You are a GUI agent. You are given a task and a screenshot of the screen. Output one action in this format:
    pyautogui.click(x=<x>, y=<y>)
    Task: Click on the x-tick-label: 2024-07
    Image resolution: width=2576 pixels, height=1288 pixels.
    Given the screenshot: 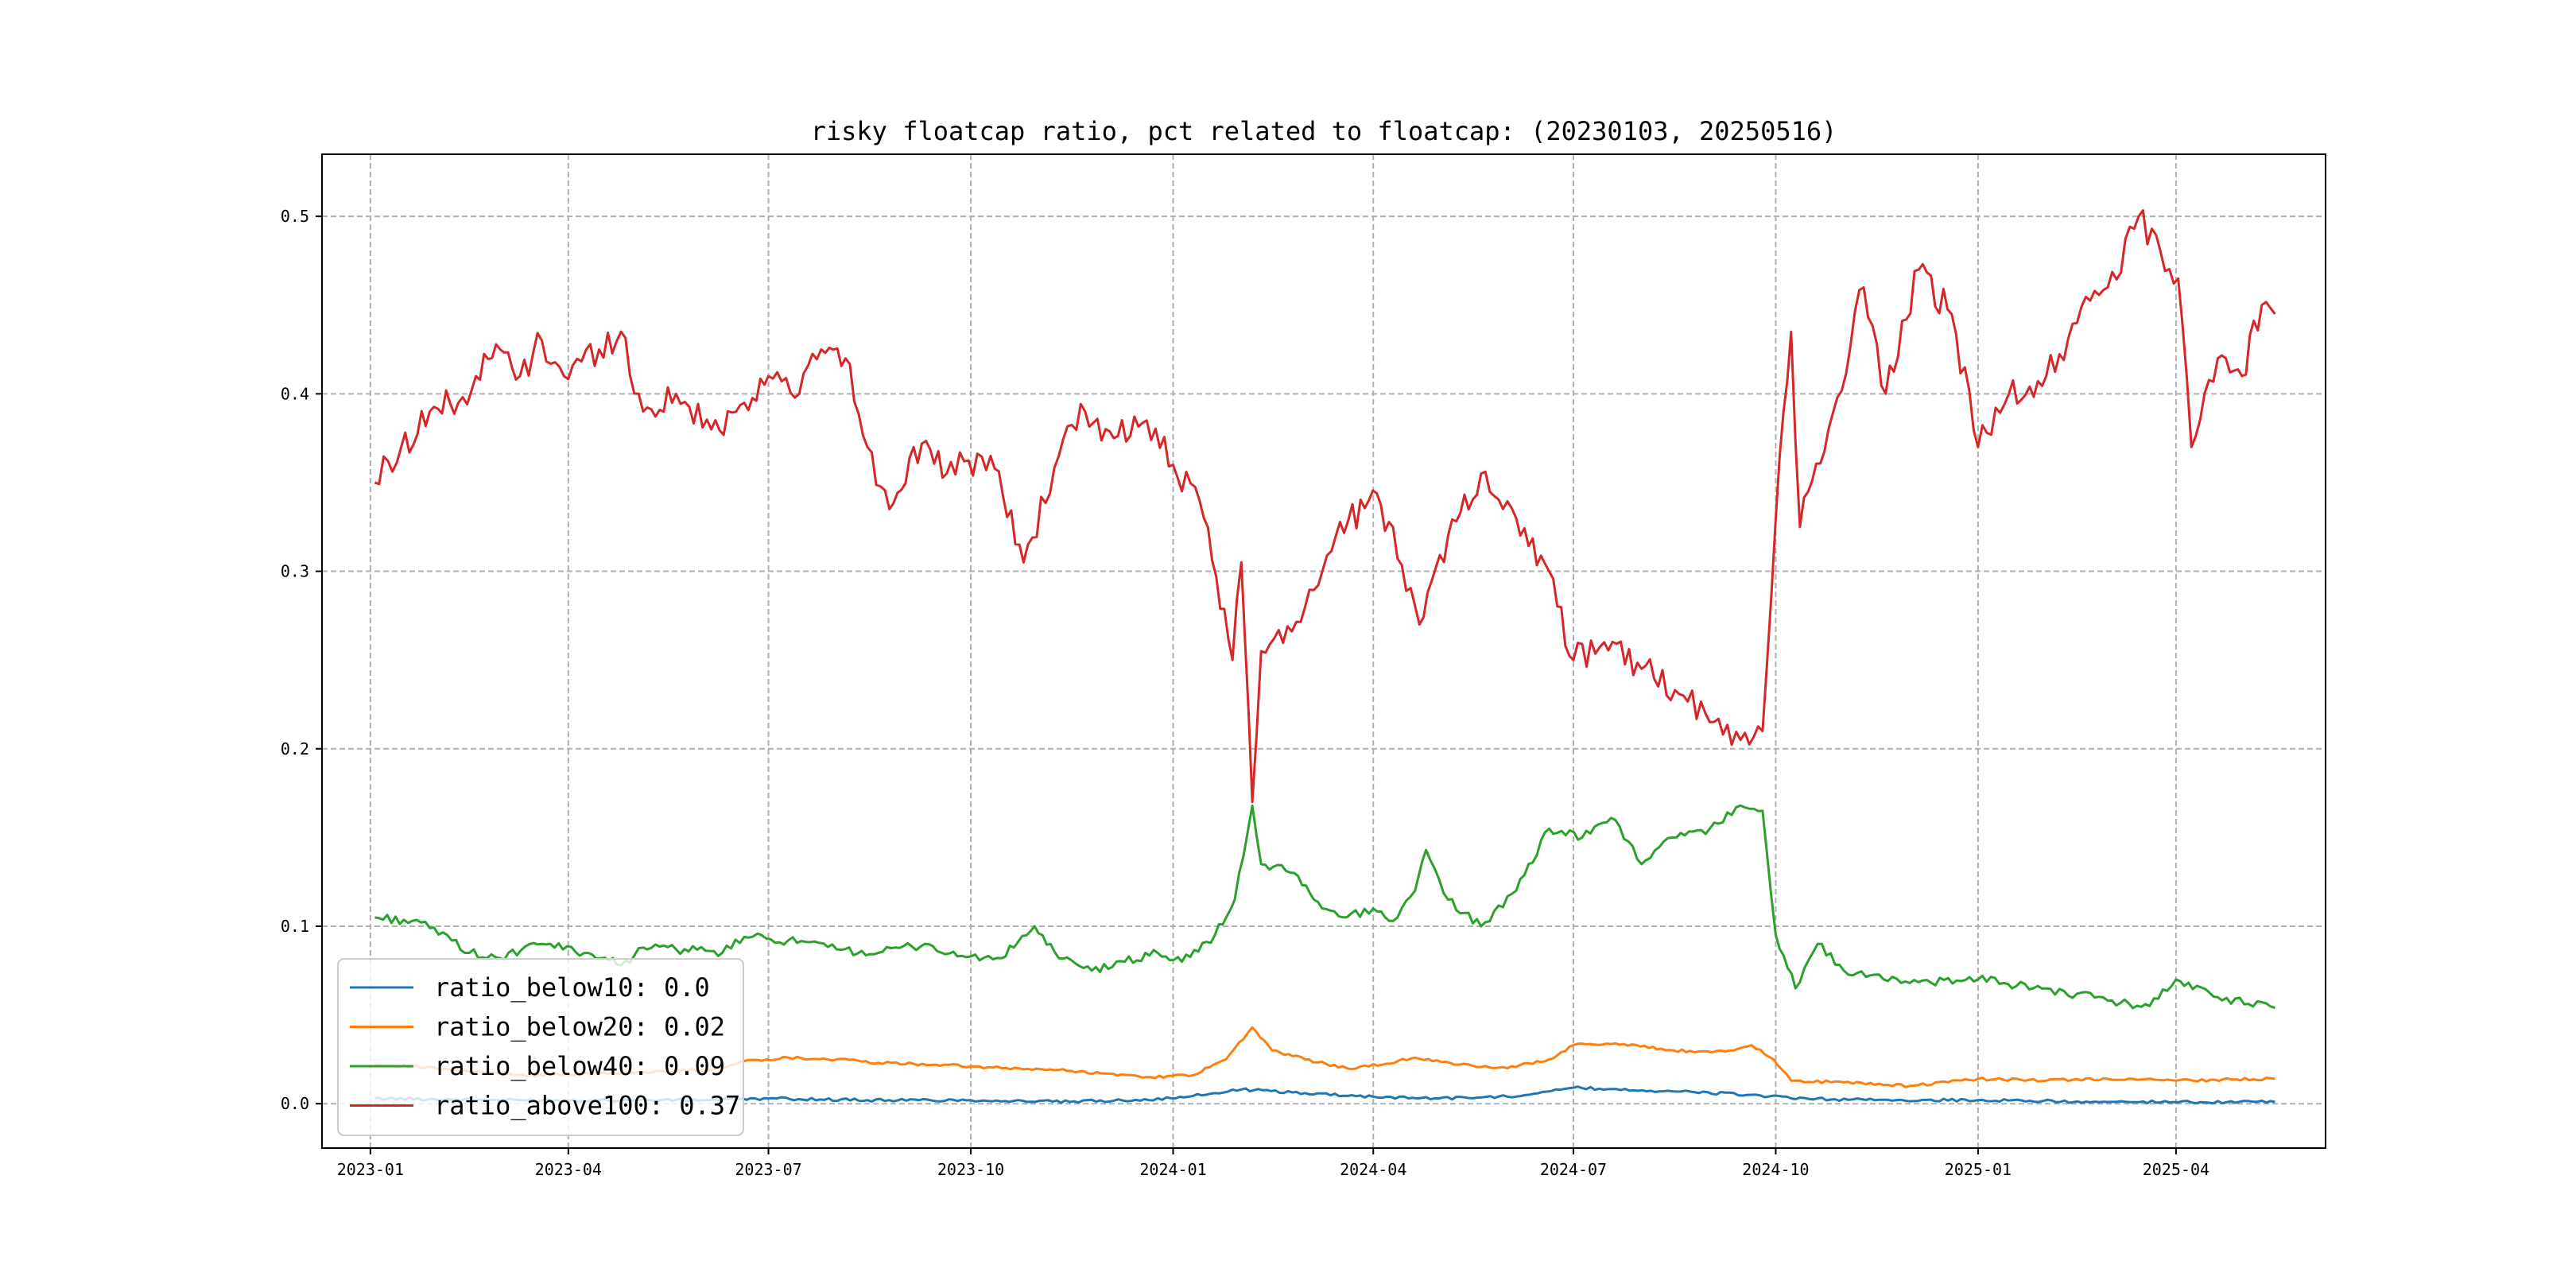 What is the action you would take?
    pyautogui.click(x=1574, y=1169)
    